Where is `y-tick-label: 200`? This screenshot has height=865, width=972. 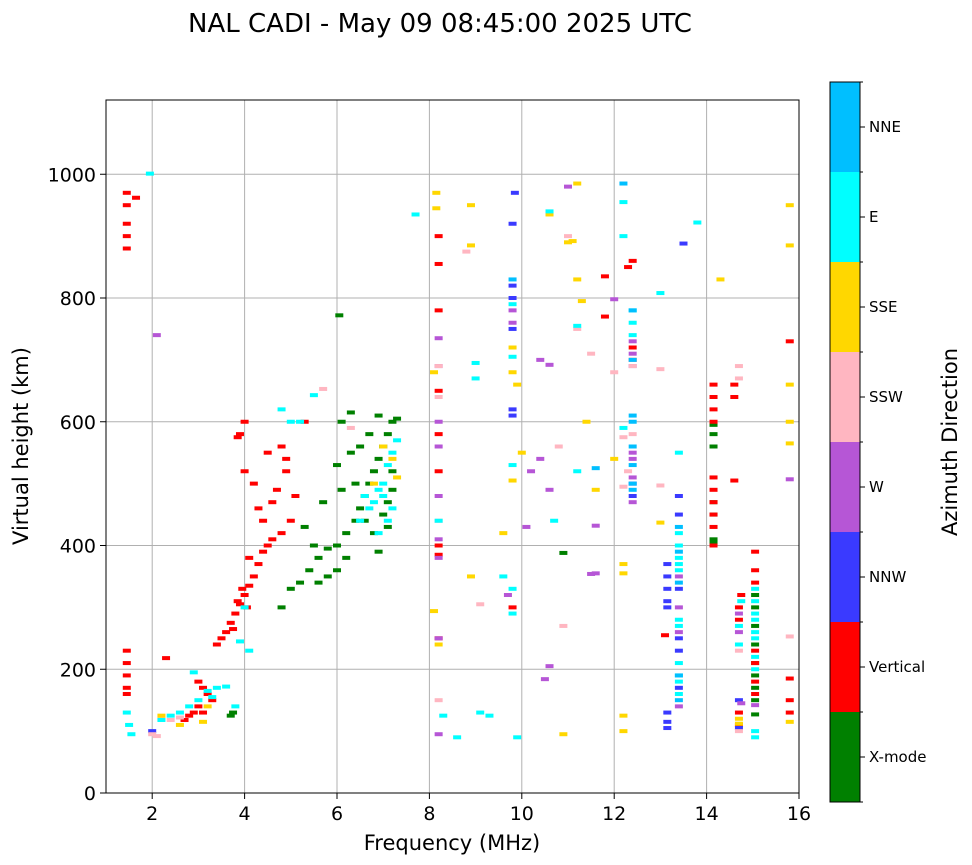 y-tick-label: 200 is located at coordinates (78, 670).